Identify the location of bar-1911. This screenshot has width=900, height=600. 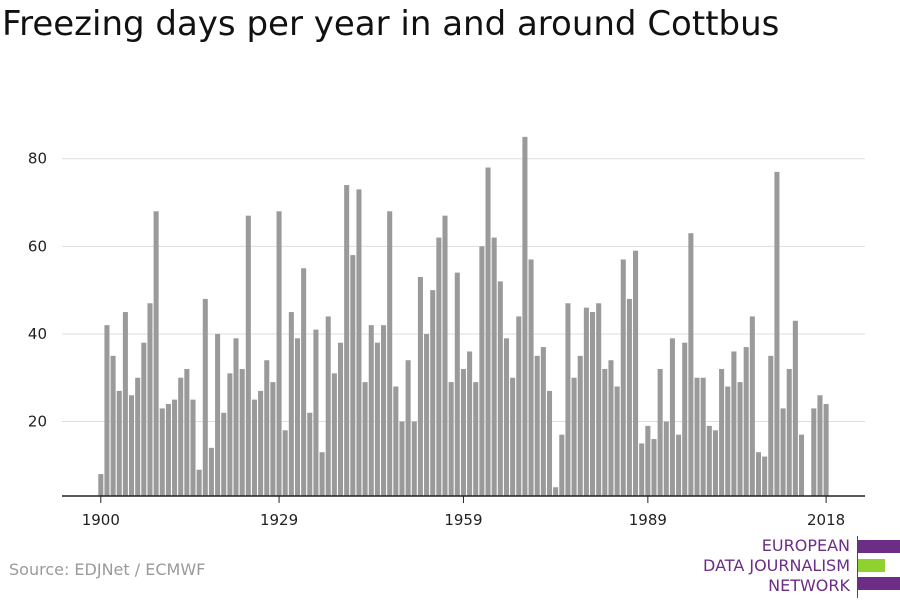
(168, 450).